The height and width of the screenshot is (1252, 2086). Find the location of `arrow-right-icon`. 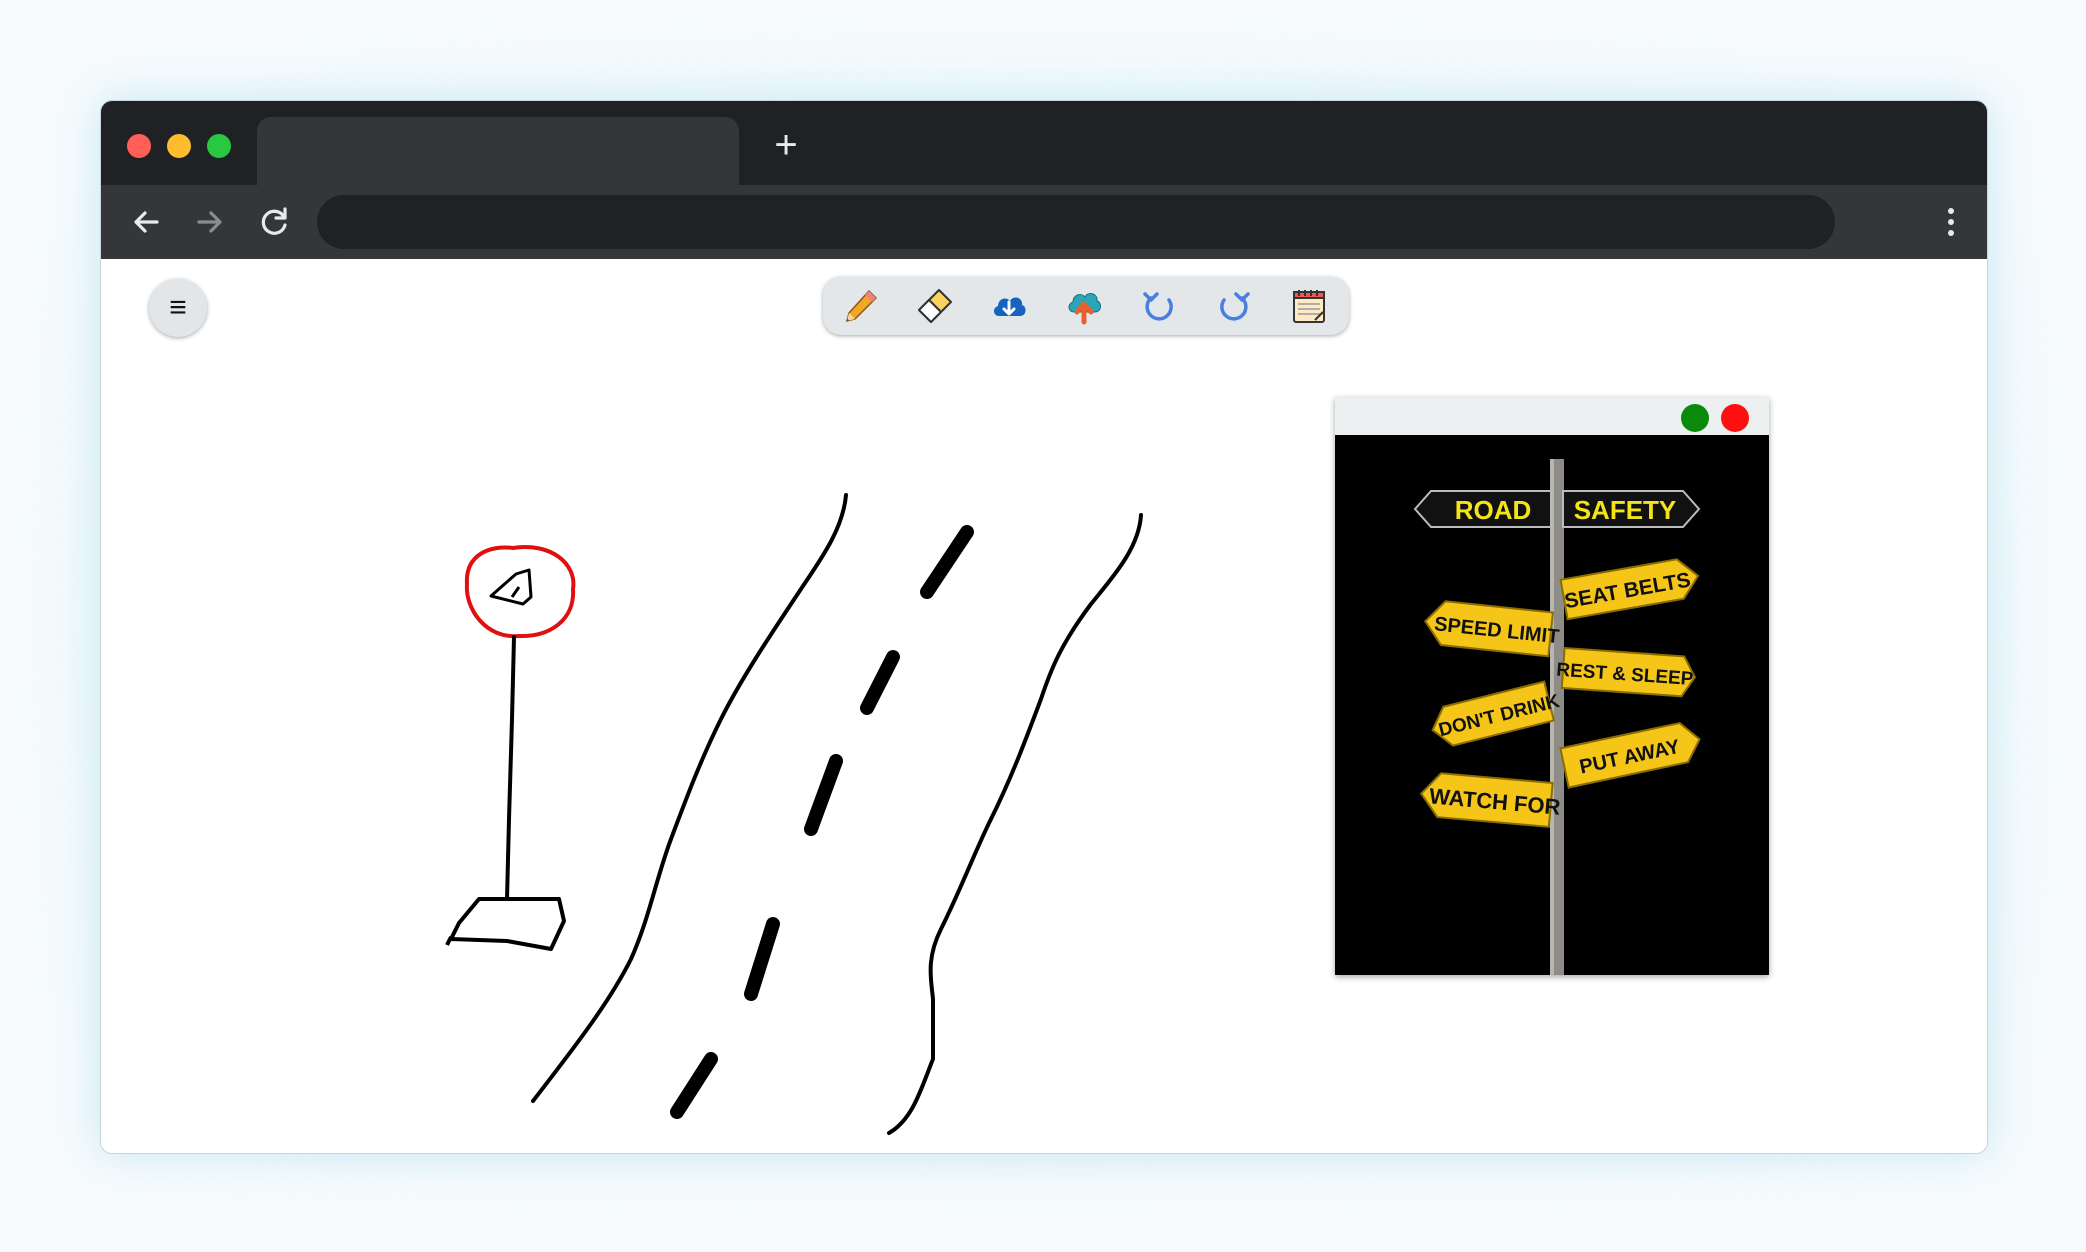

arrow-right-icon is located at coordinates (209, 222).